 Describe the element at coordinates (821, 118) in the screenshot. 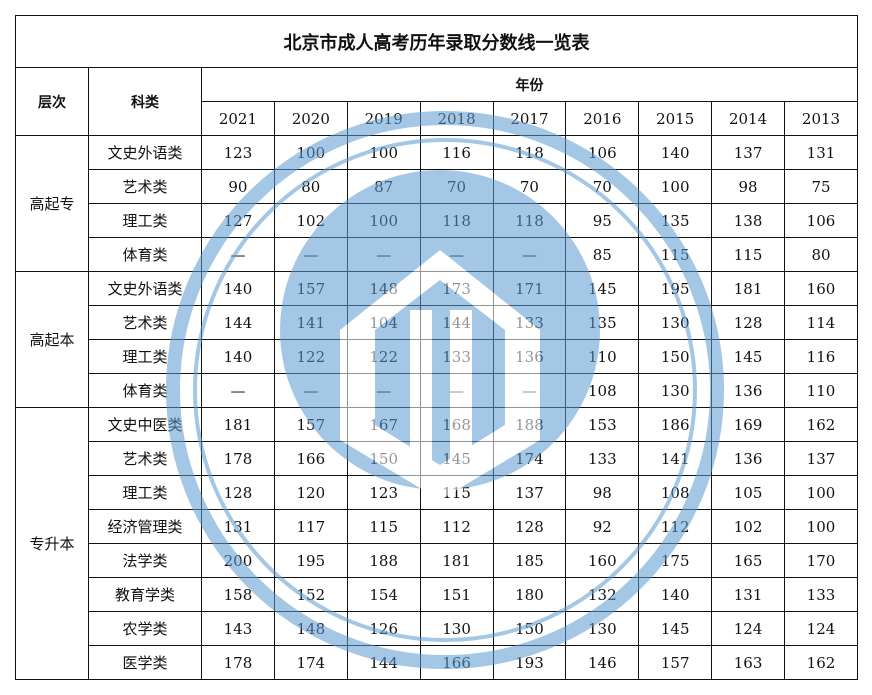

I see `year-header: 2013` at that location.